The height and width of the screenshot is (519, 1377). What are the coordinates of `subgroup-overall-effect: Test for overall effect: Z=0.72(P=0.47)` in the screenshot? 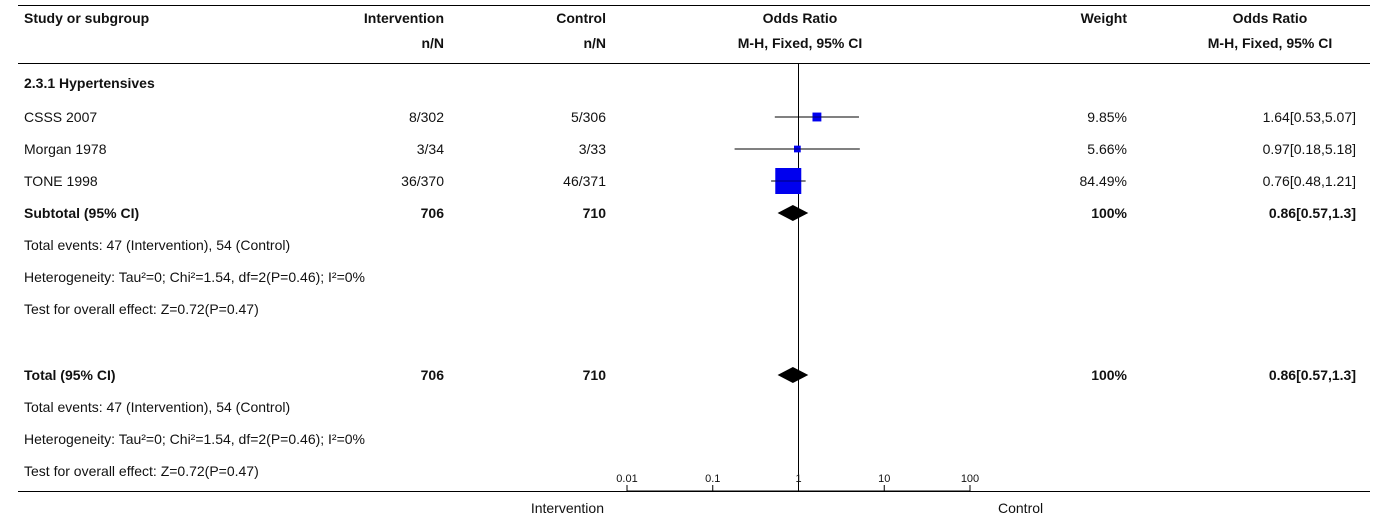 It's located at (141, 309).